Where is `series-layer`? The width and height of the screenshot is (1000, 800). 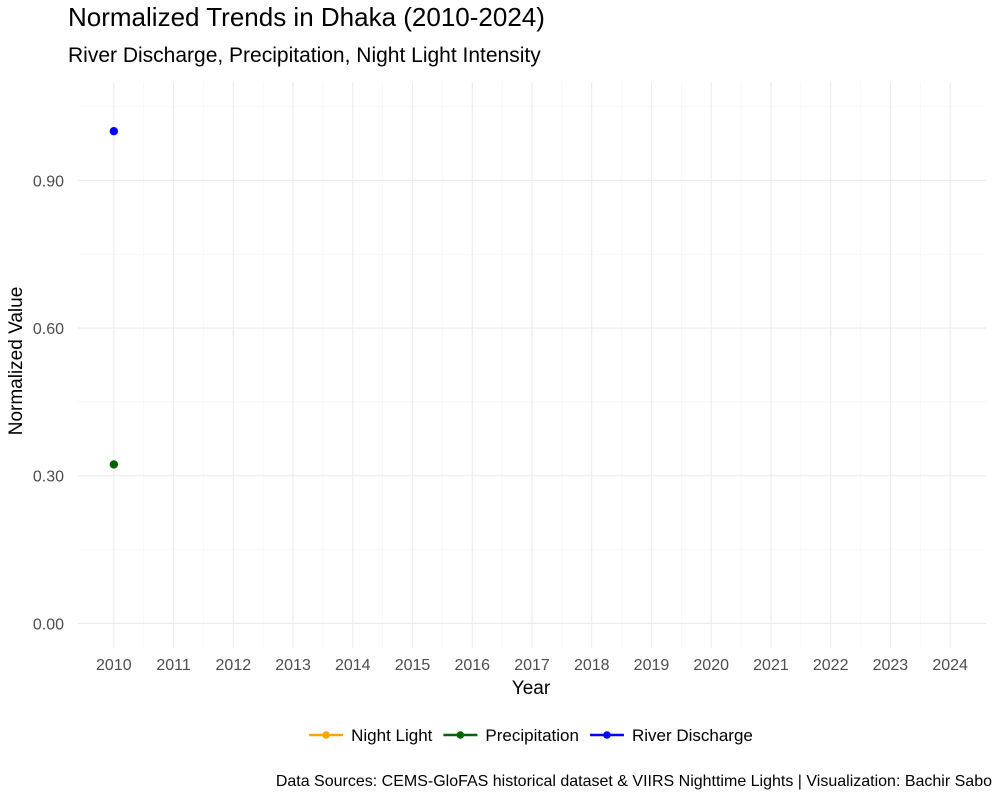 series-layer is located at coordinates (114, 298).